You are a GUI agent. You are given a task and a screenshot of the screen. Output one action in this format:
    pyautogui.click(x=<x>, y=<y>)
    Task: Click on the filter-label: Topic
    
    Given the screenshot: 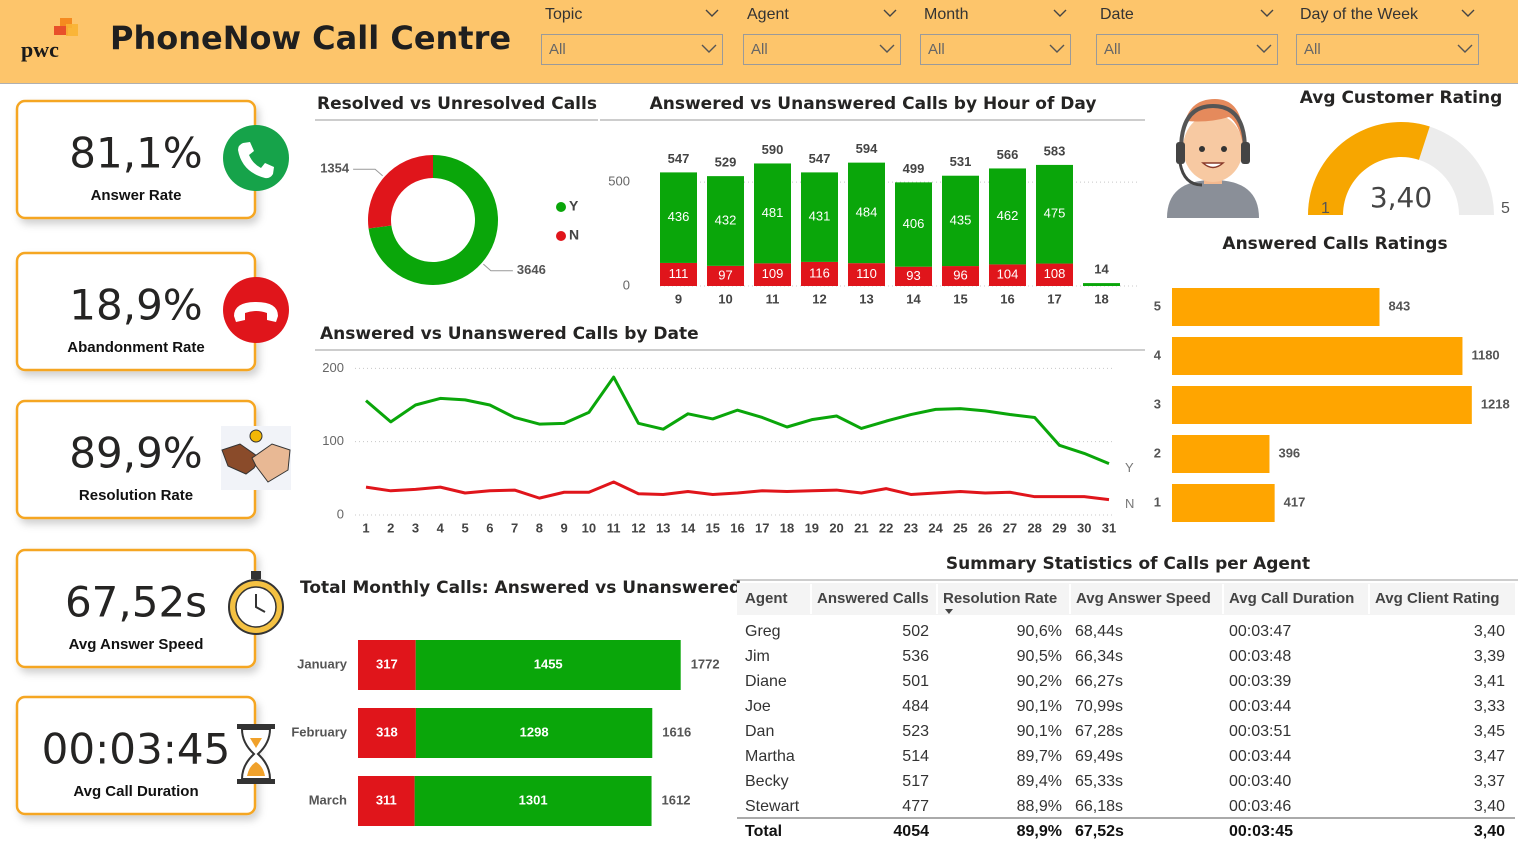 What is the action you would take?
    pyautogui.click(x=563, y=14)
    